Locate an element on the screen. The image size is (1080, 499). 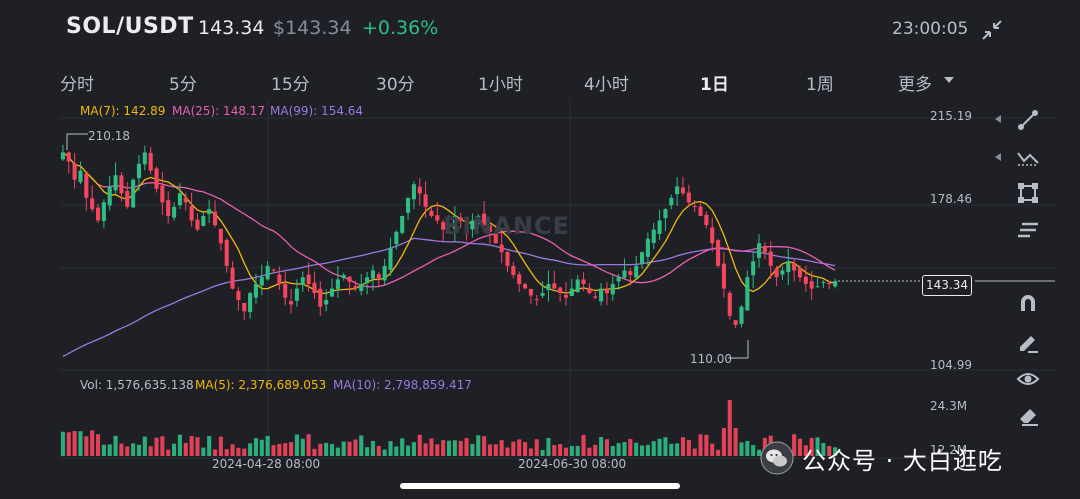
magnet-icon is located at coordinates (1028, 303).